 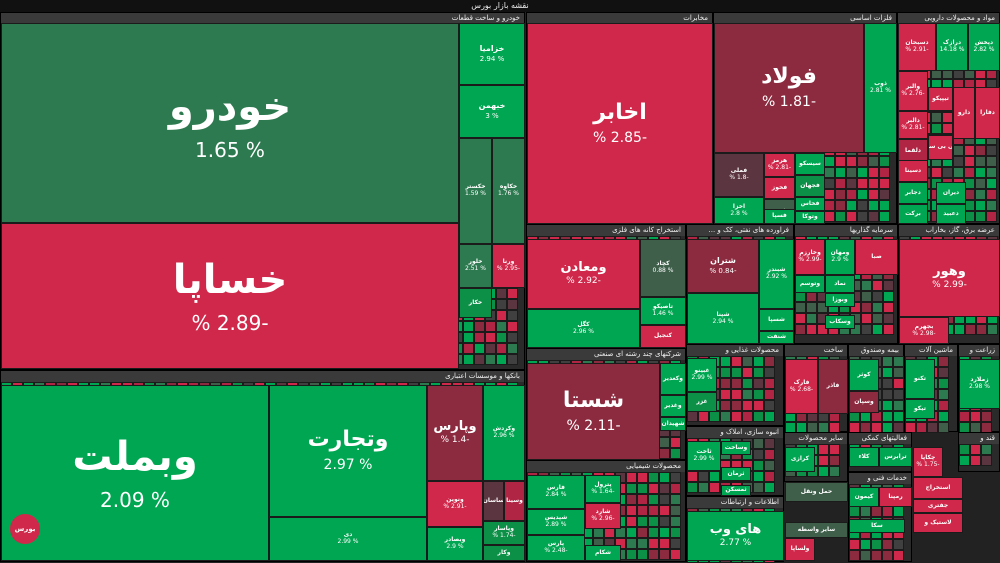 What do you see at coordinates (810, 204) in the screenshot?
I see `stock-tile: فخاس` at bounding box center [810, 204].